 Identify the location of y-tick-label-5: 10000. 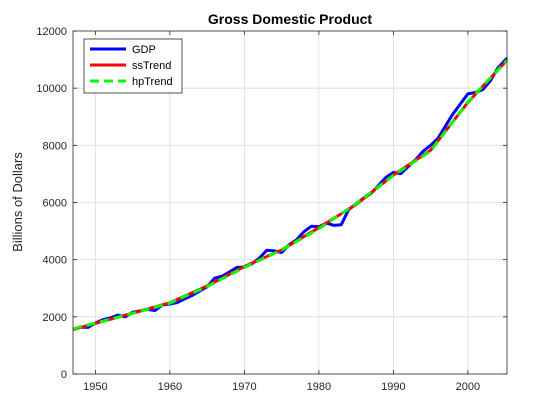
(51, 89).